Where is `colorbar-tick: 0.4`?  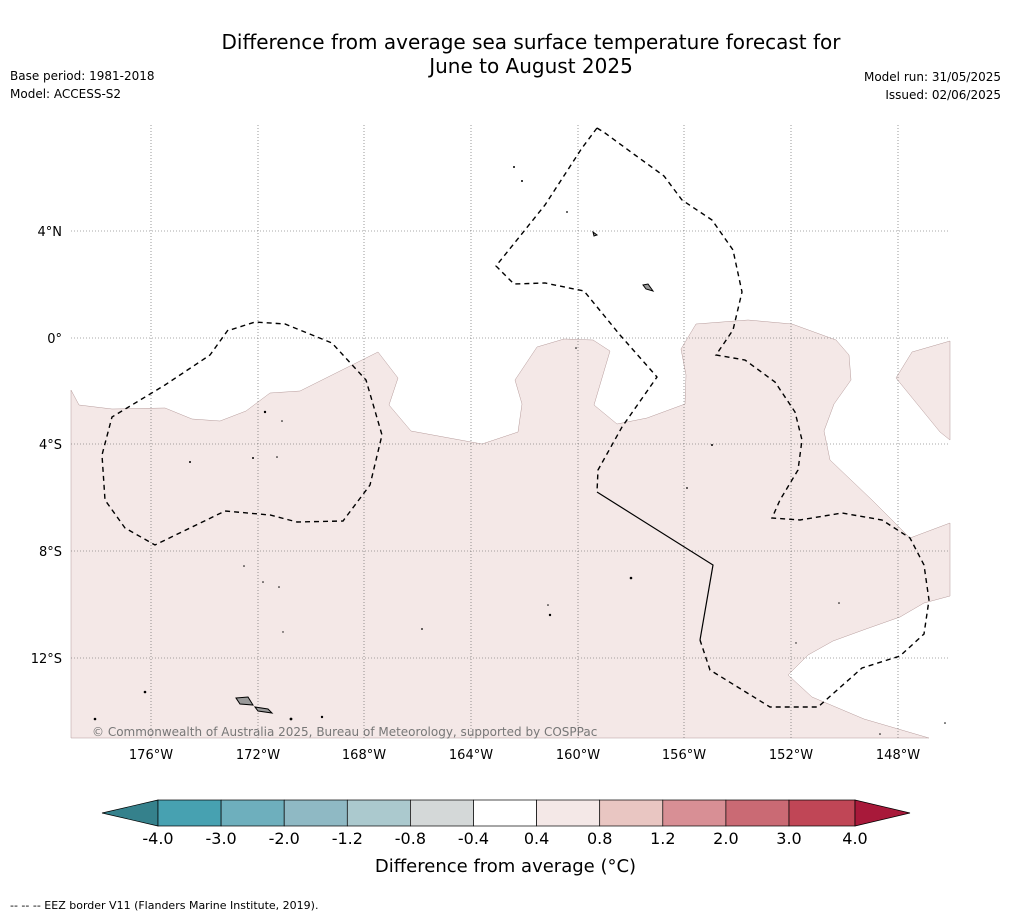
colorbar-tick: 0.4 is located at coordinates (536, 838).